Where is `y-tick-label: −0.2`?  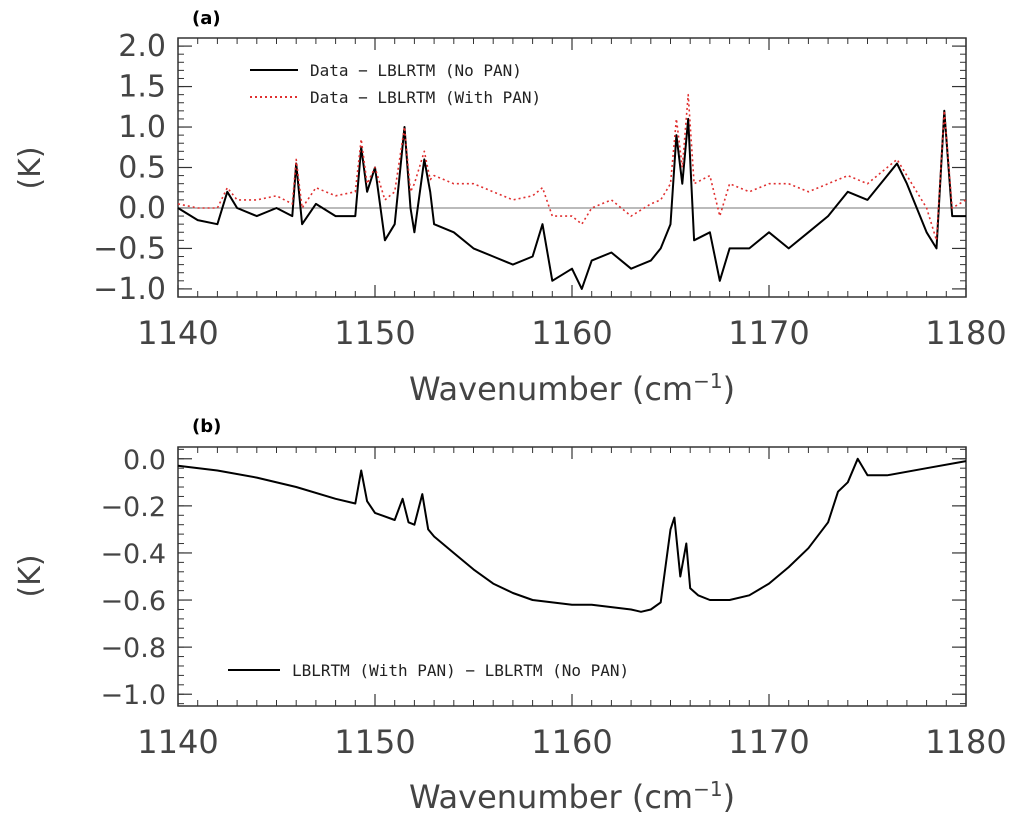 y-tick-label: −0.2 is located at coordinates (133, 507).